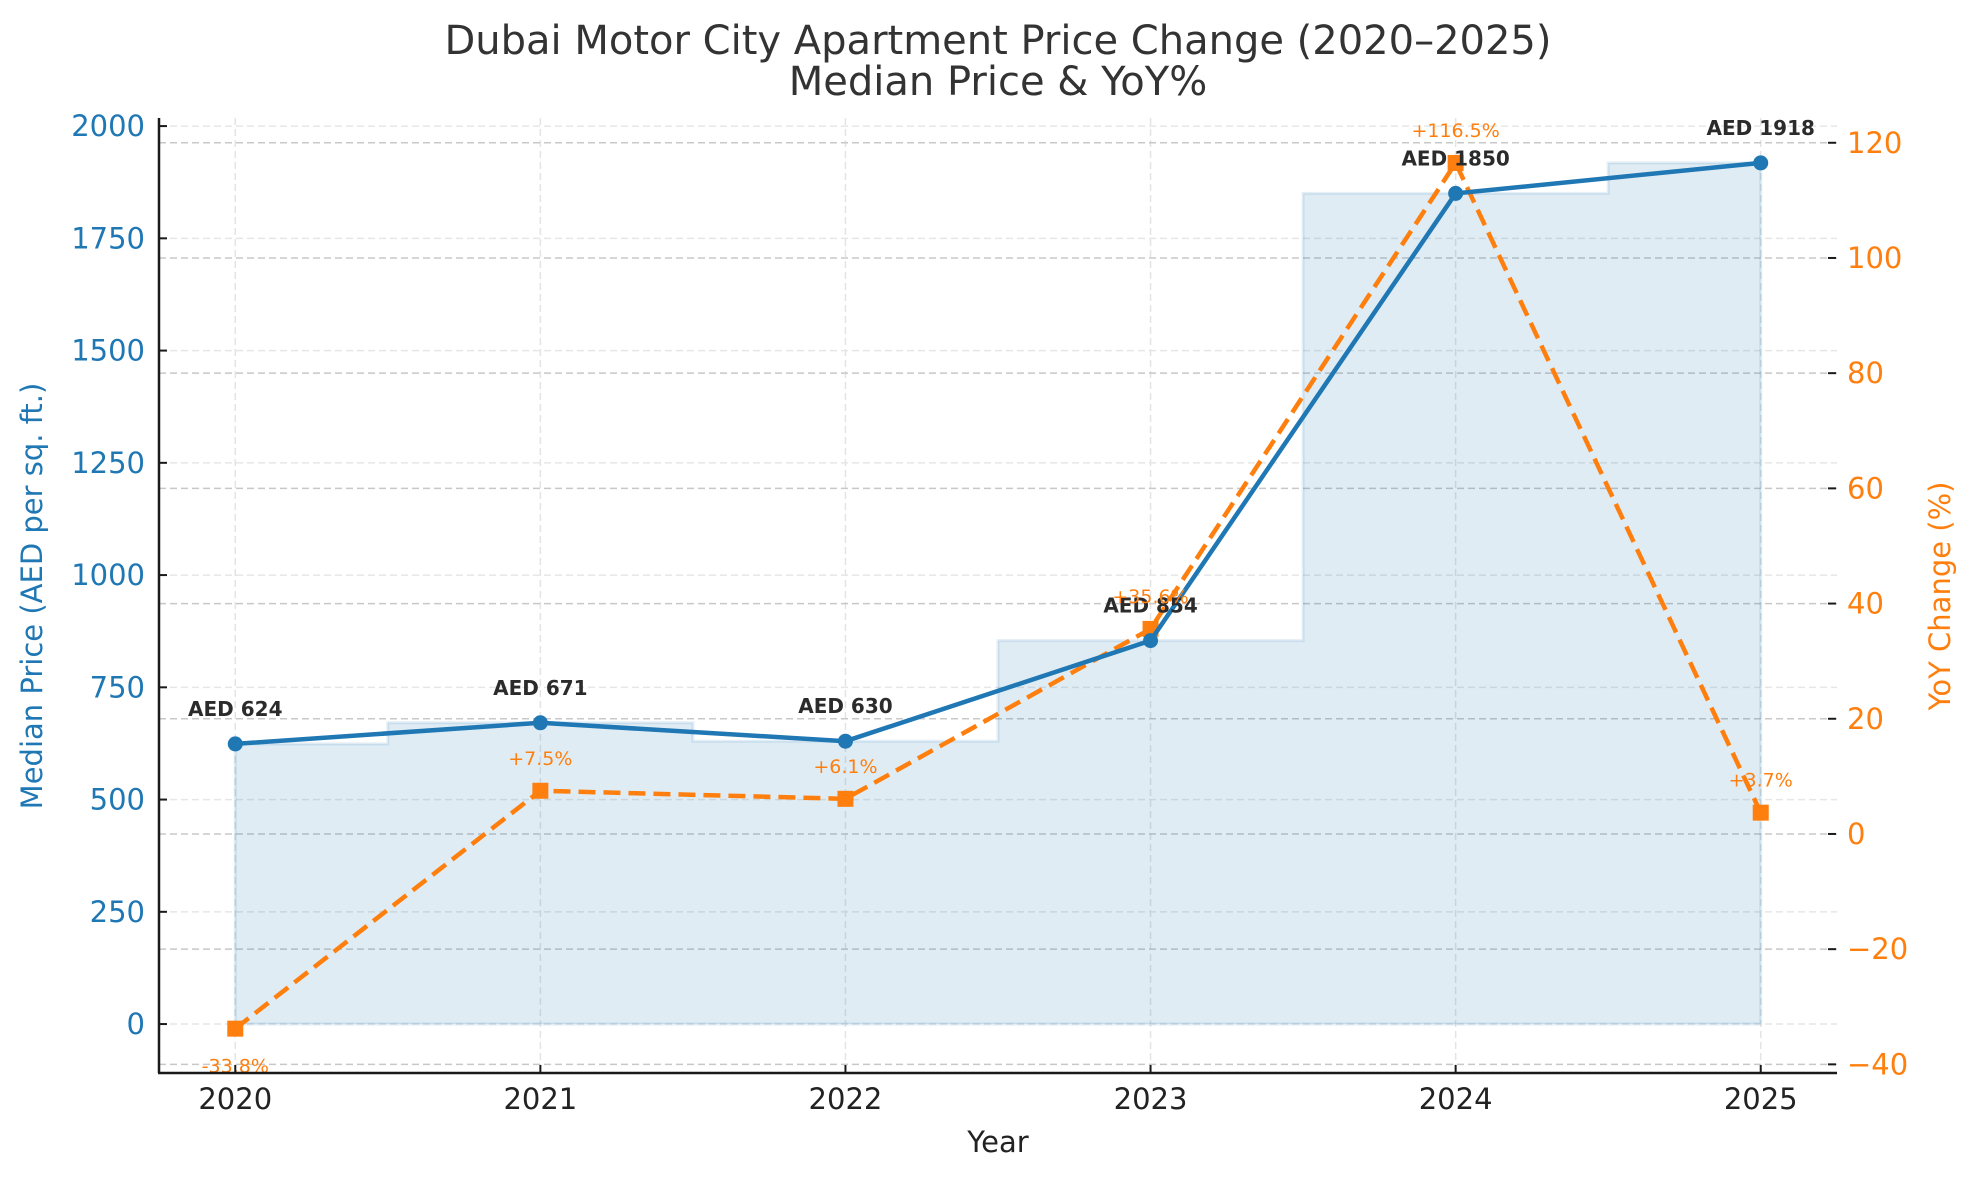  What do you see at coordinates (108, 575) in the screenshot?
I see `y-tick-label-left: 1000` at bounding box center [108, 575].